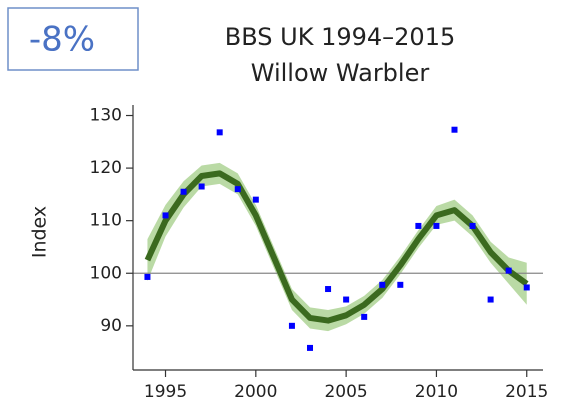  What do you see at coordinates (436, 392) in the screenshot?
I see `x-tick-label: 2010` at bounding box center [436, 392].